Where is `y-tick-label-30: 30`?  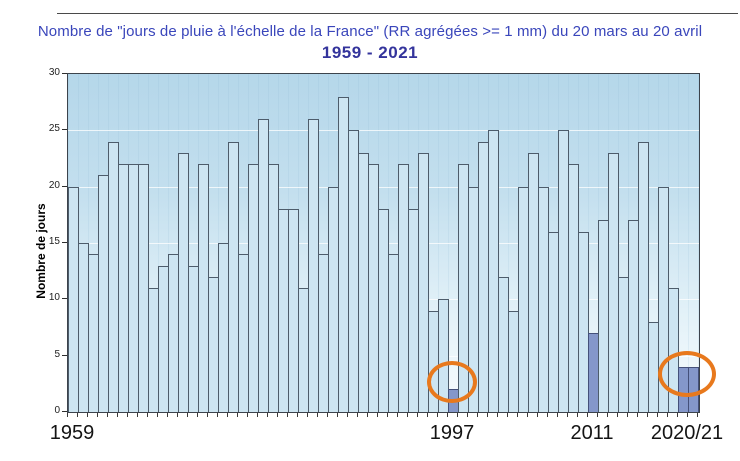 y-tick-label-30: 30 is located at coordinates (54, 72).